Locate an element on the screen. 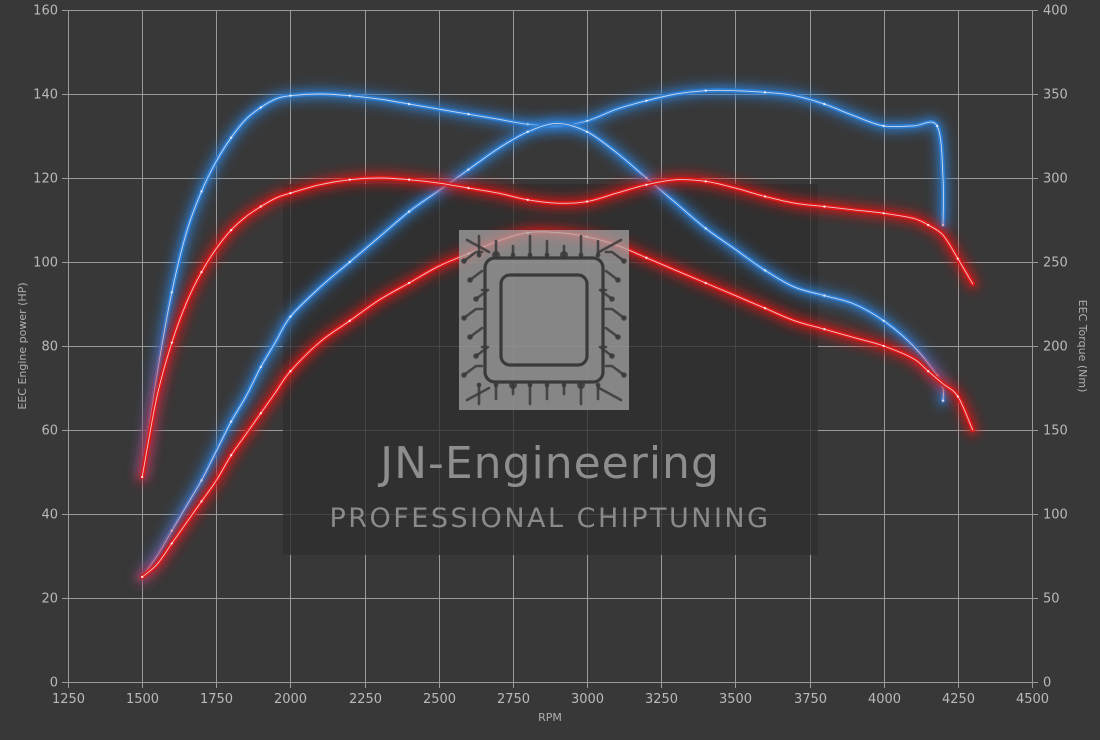 The width and height of the screenshot is (1100, 740). x-tick-label: 1500 is located at coordinates (142, 699).